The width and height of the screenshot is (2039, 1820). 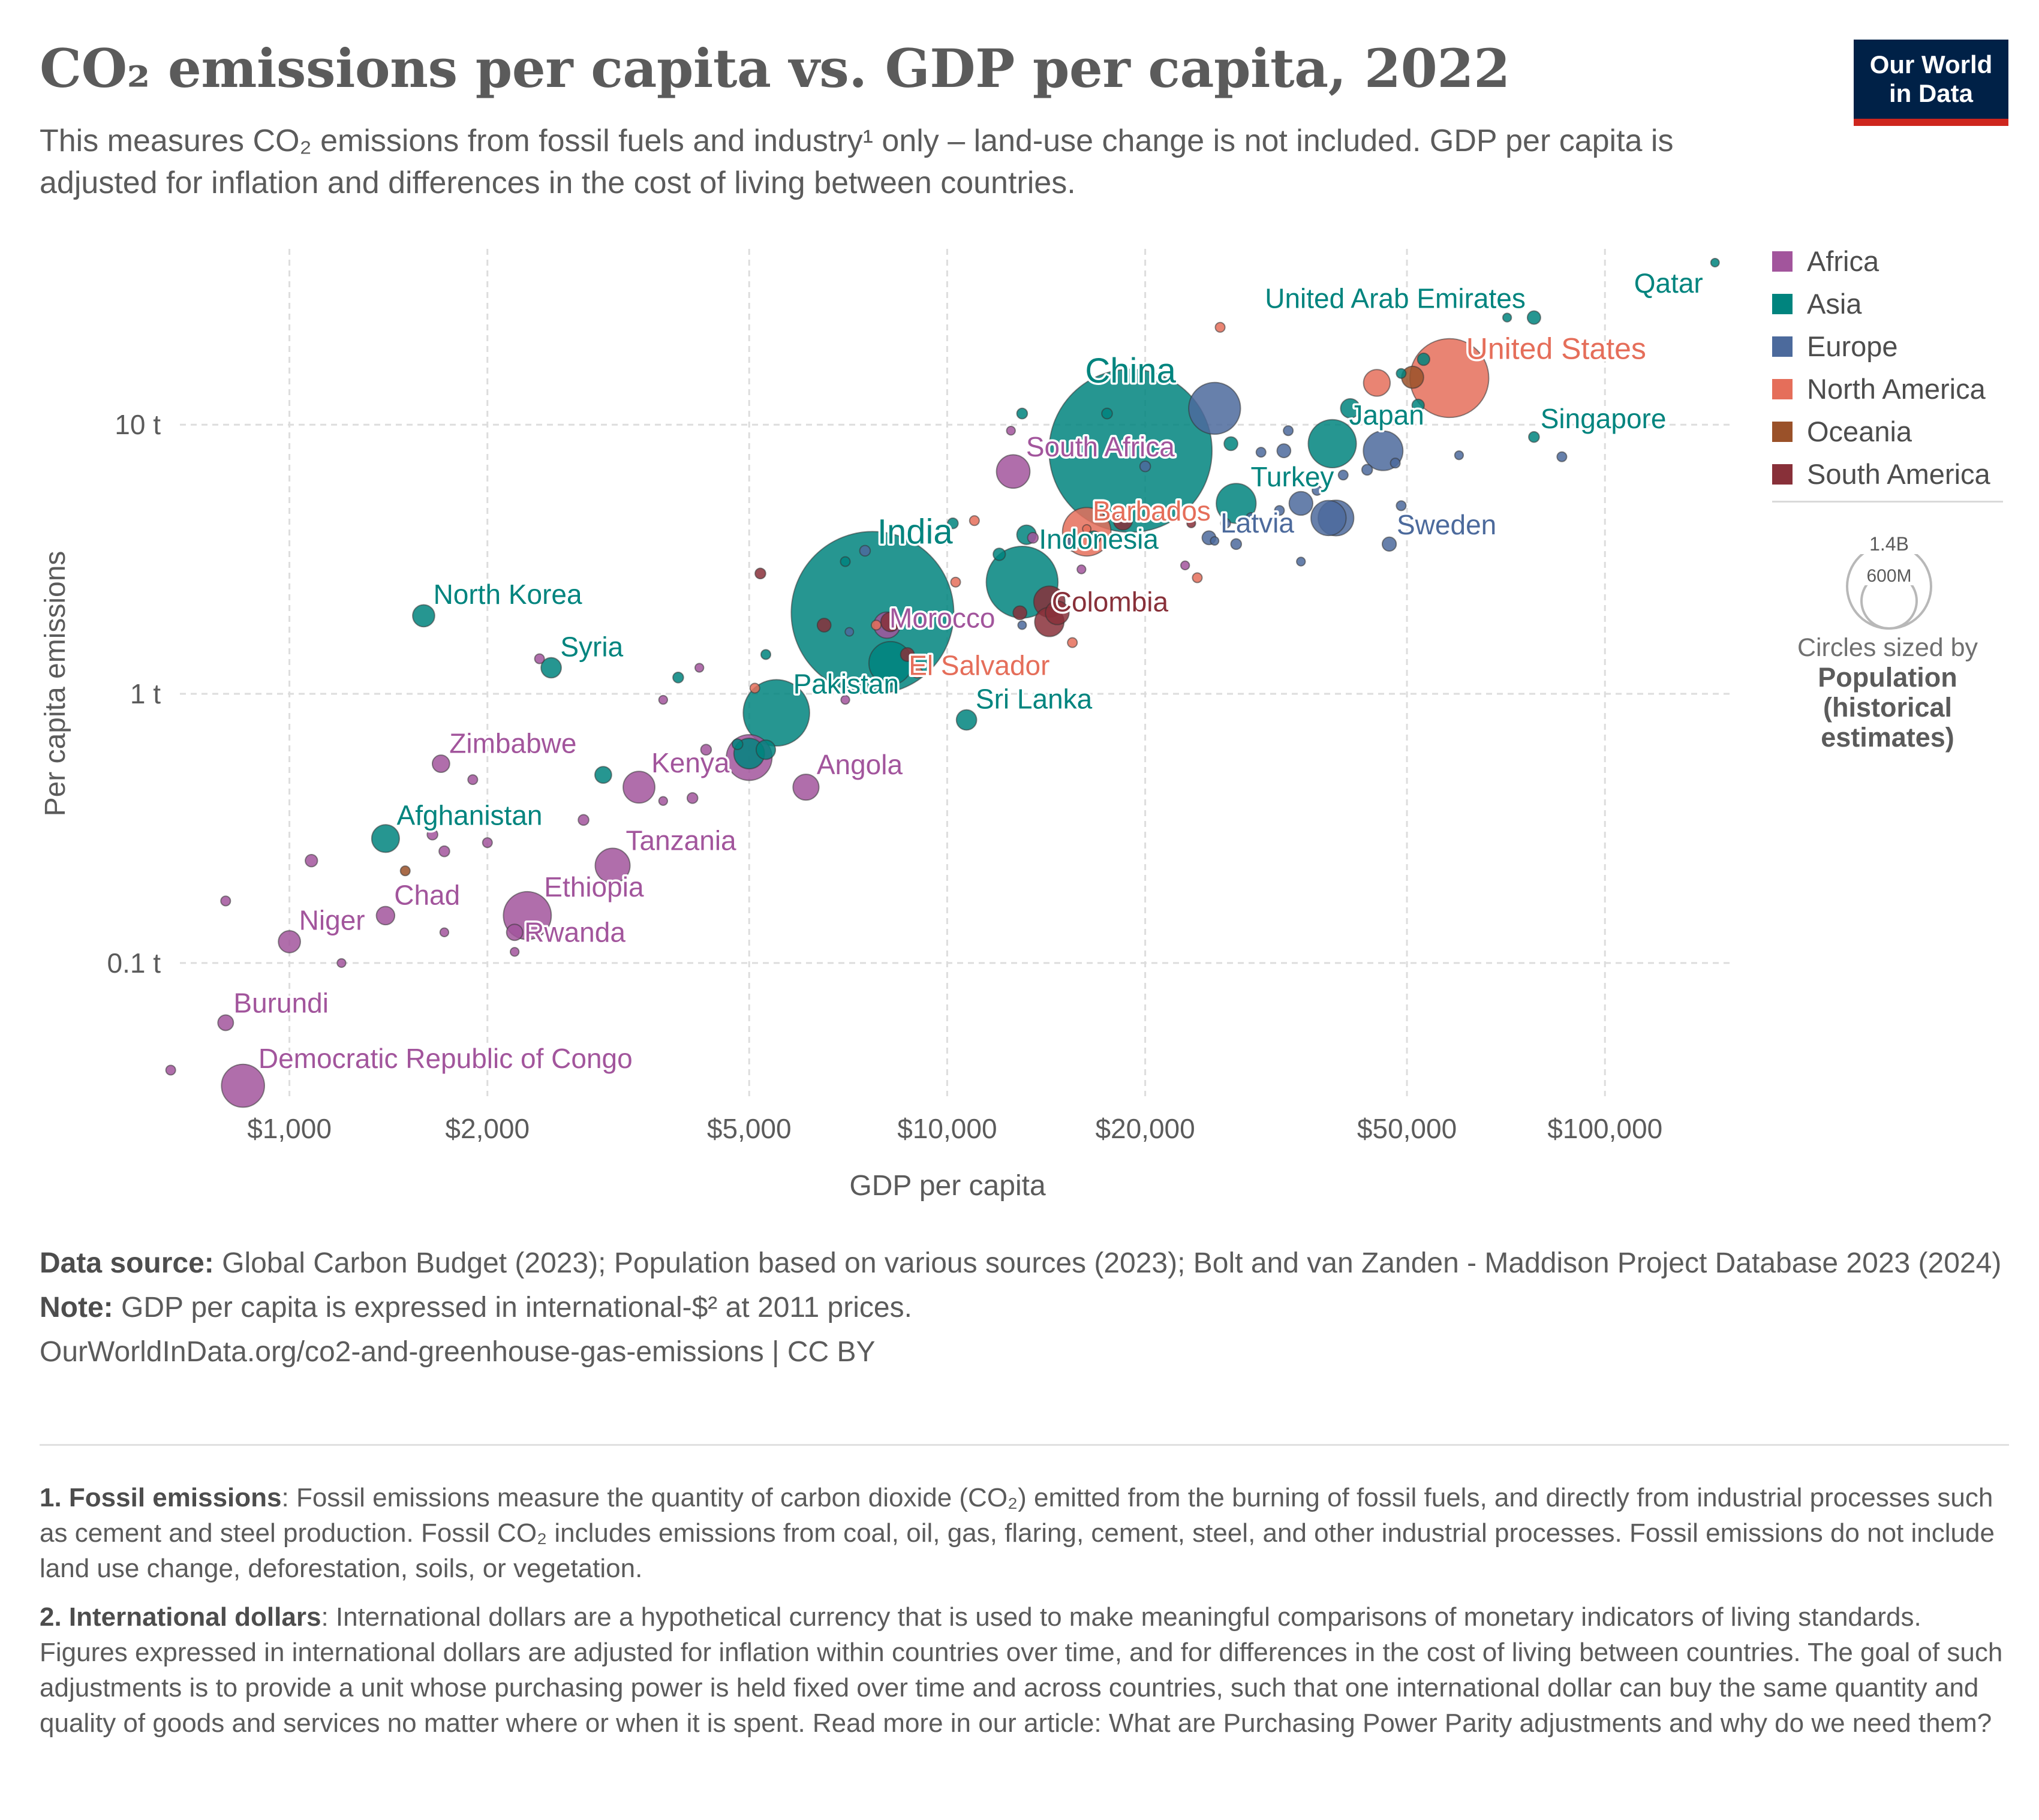 What do you see at coordinates (1715, 262) in the screenshot?
I see `point-qatar` at bounding box center [1715, 262].